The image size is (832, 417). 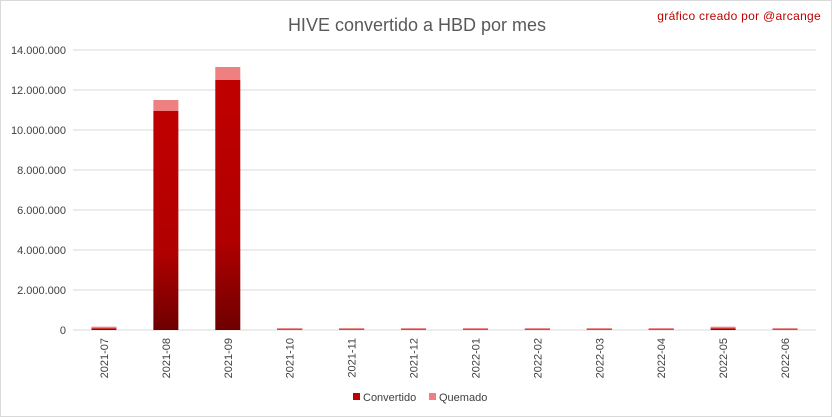 What do you see at coordinates (463, 398) in the screenshot?
I see `legend-label-quemado: Quemado` at bounding box center [463, 398].